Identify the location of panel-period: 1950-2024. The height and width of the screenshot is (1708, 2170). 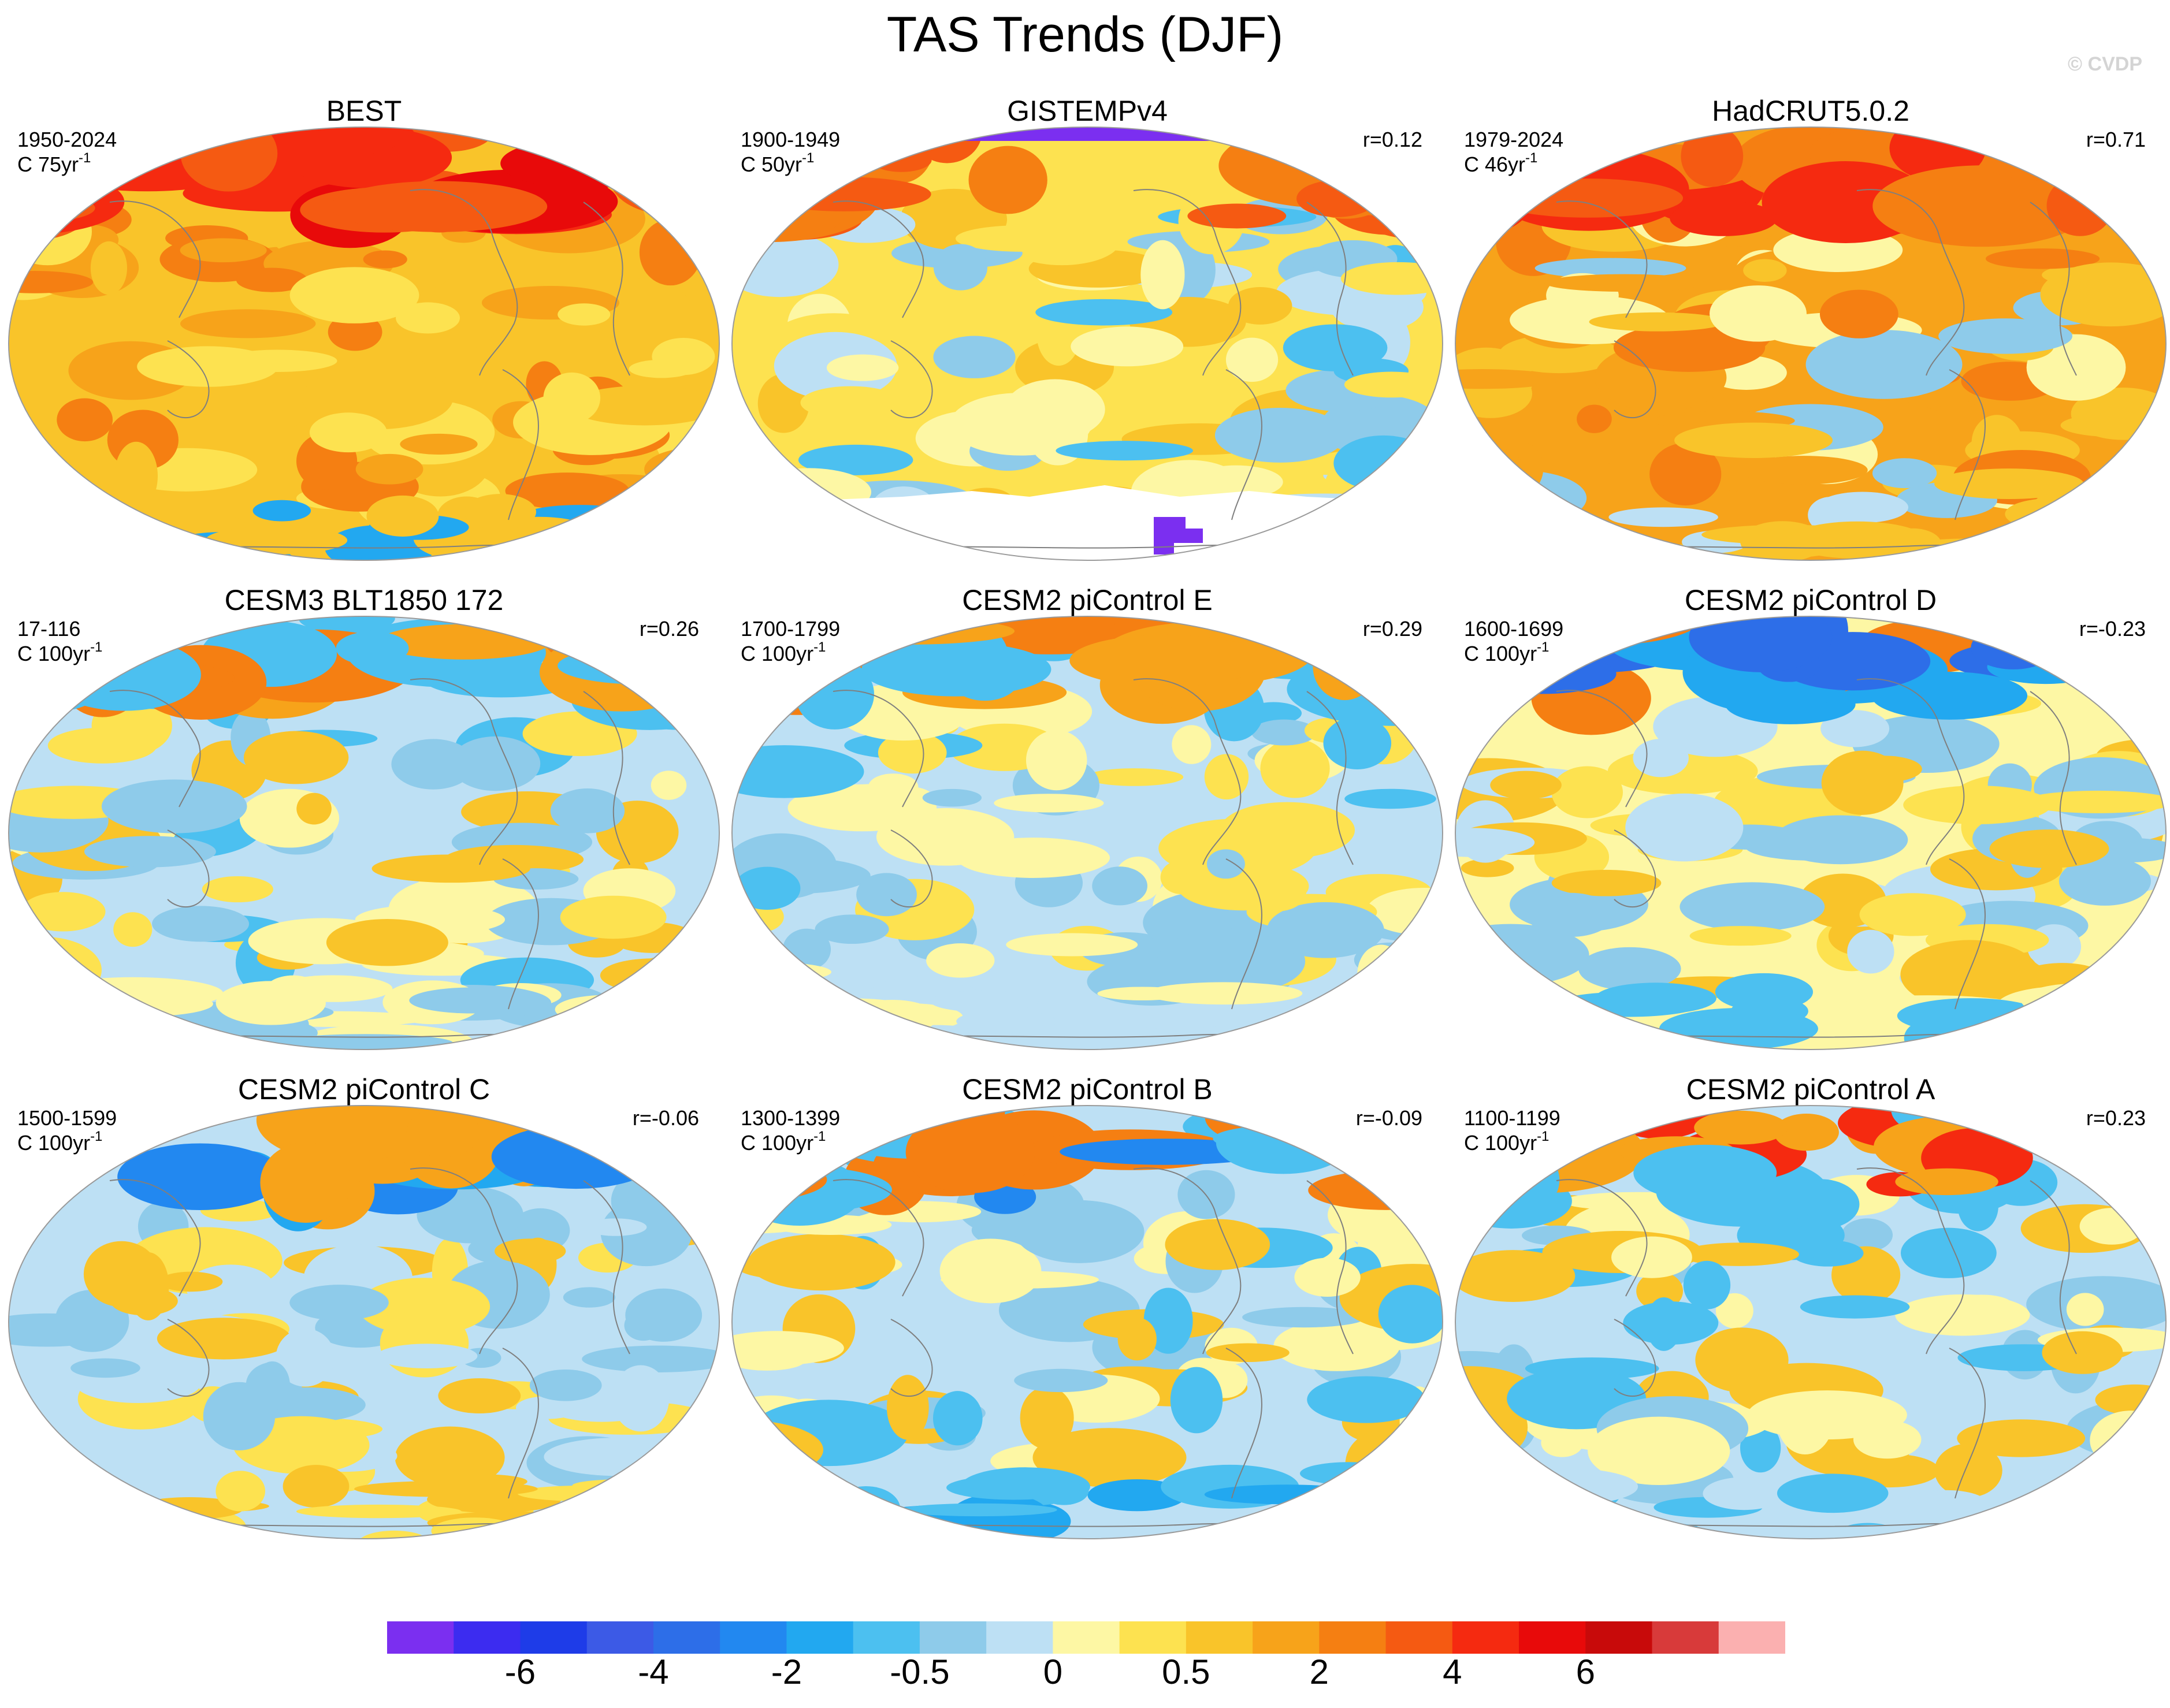
(67, 139).